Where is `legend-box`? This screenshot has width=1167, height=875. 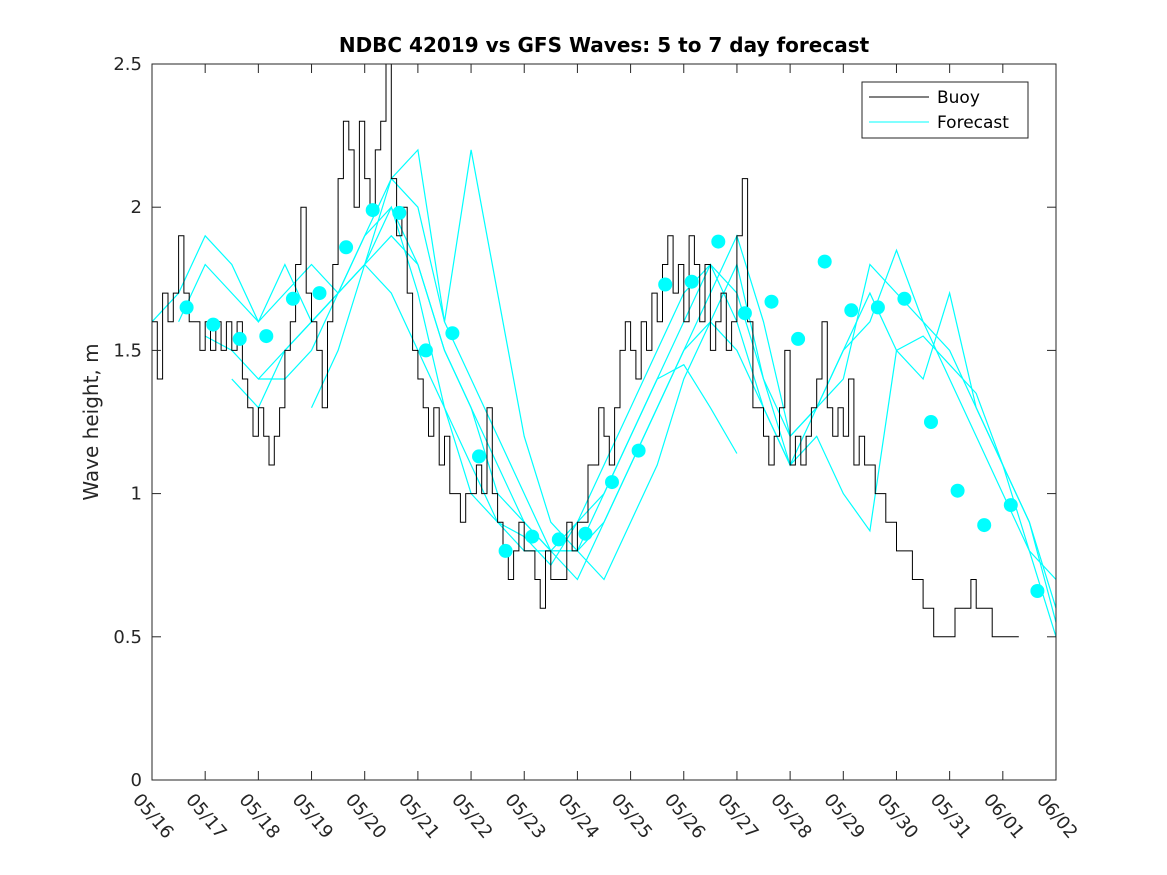
legend-box is located at coordinates (945, 110).